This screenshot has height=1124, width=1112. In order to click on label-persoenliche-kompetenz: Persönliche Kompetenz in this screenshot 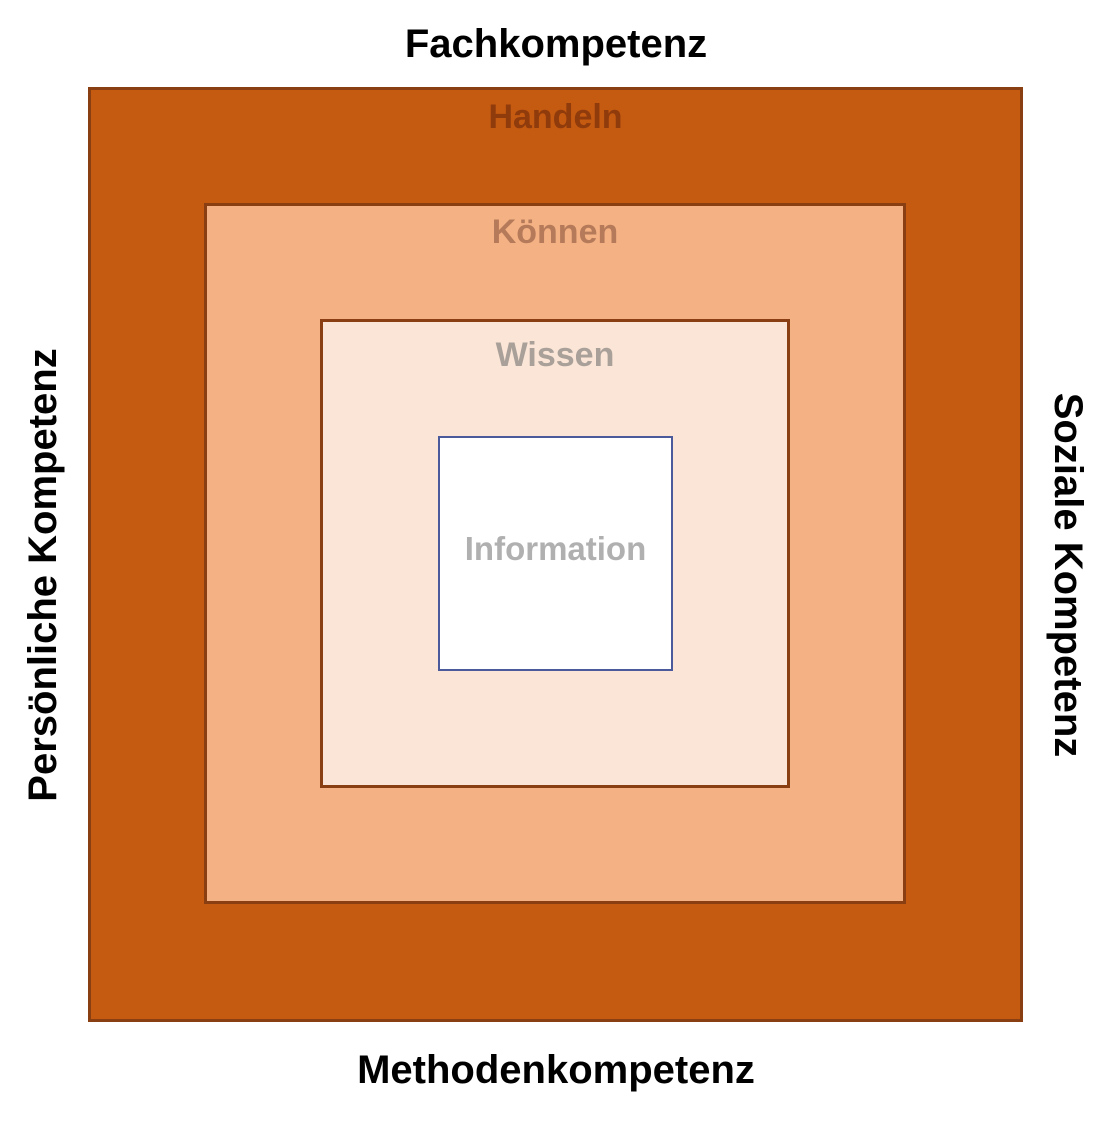, I will do `click(43, 575)`.